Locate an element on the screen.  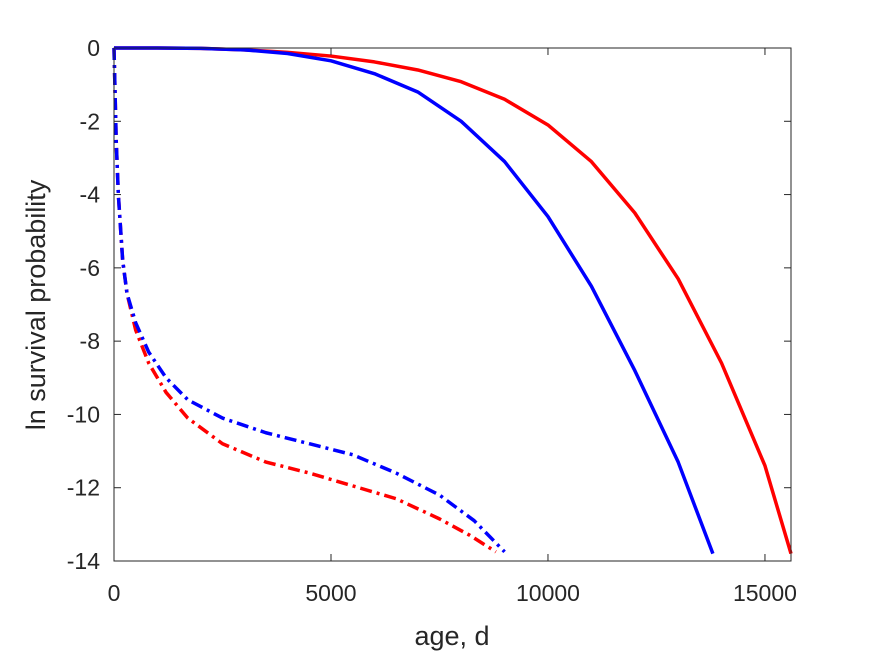
y-tick-label: -10 is located at coordinates (83, 414).